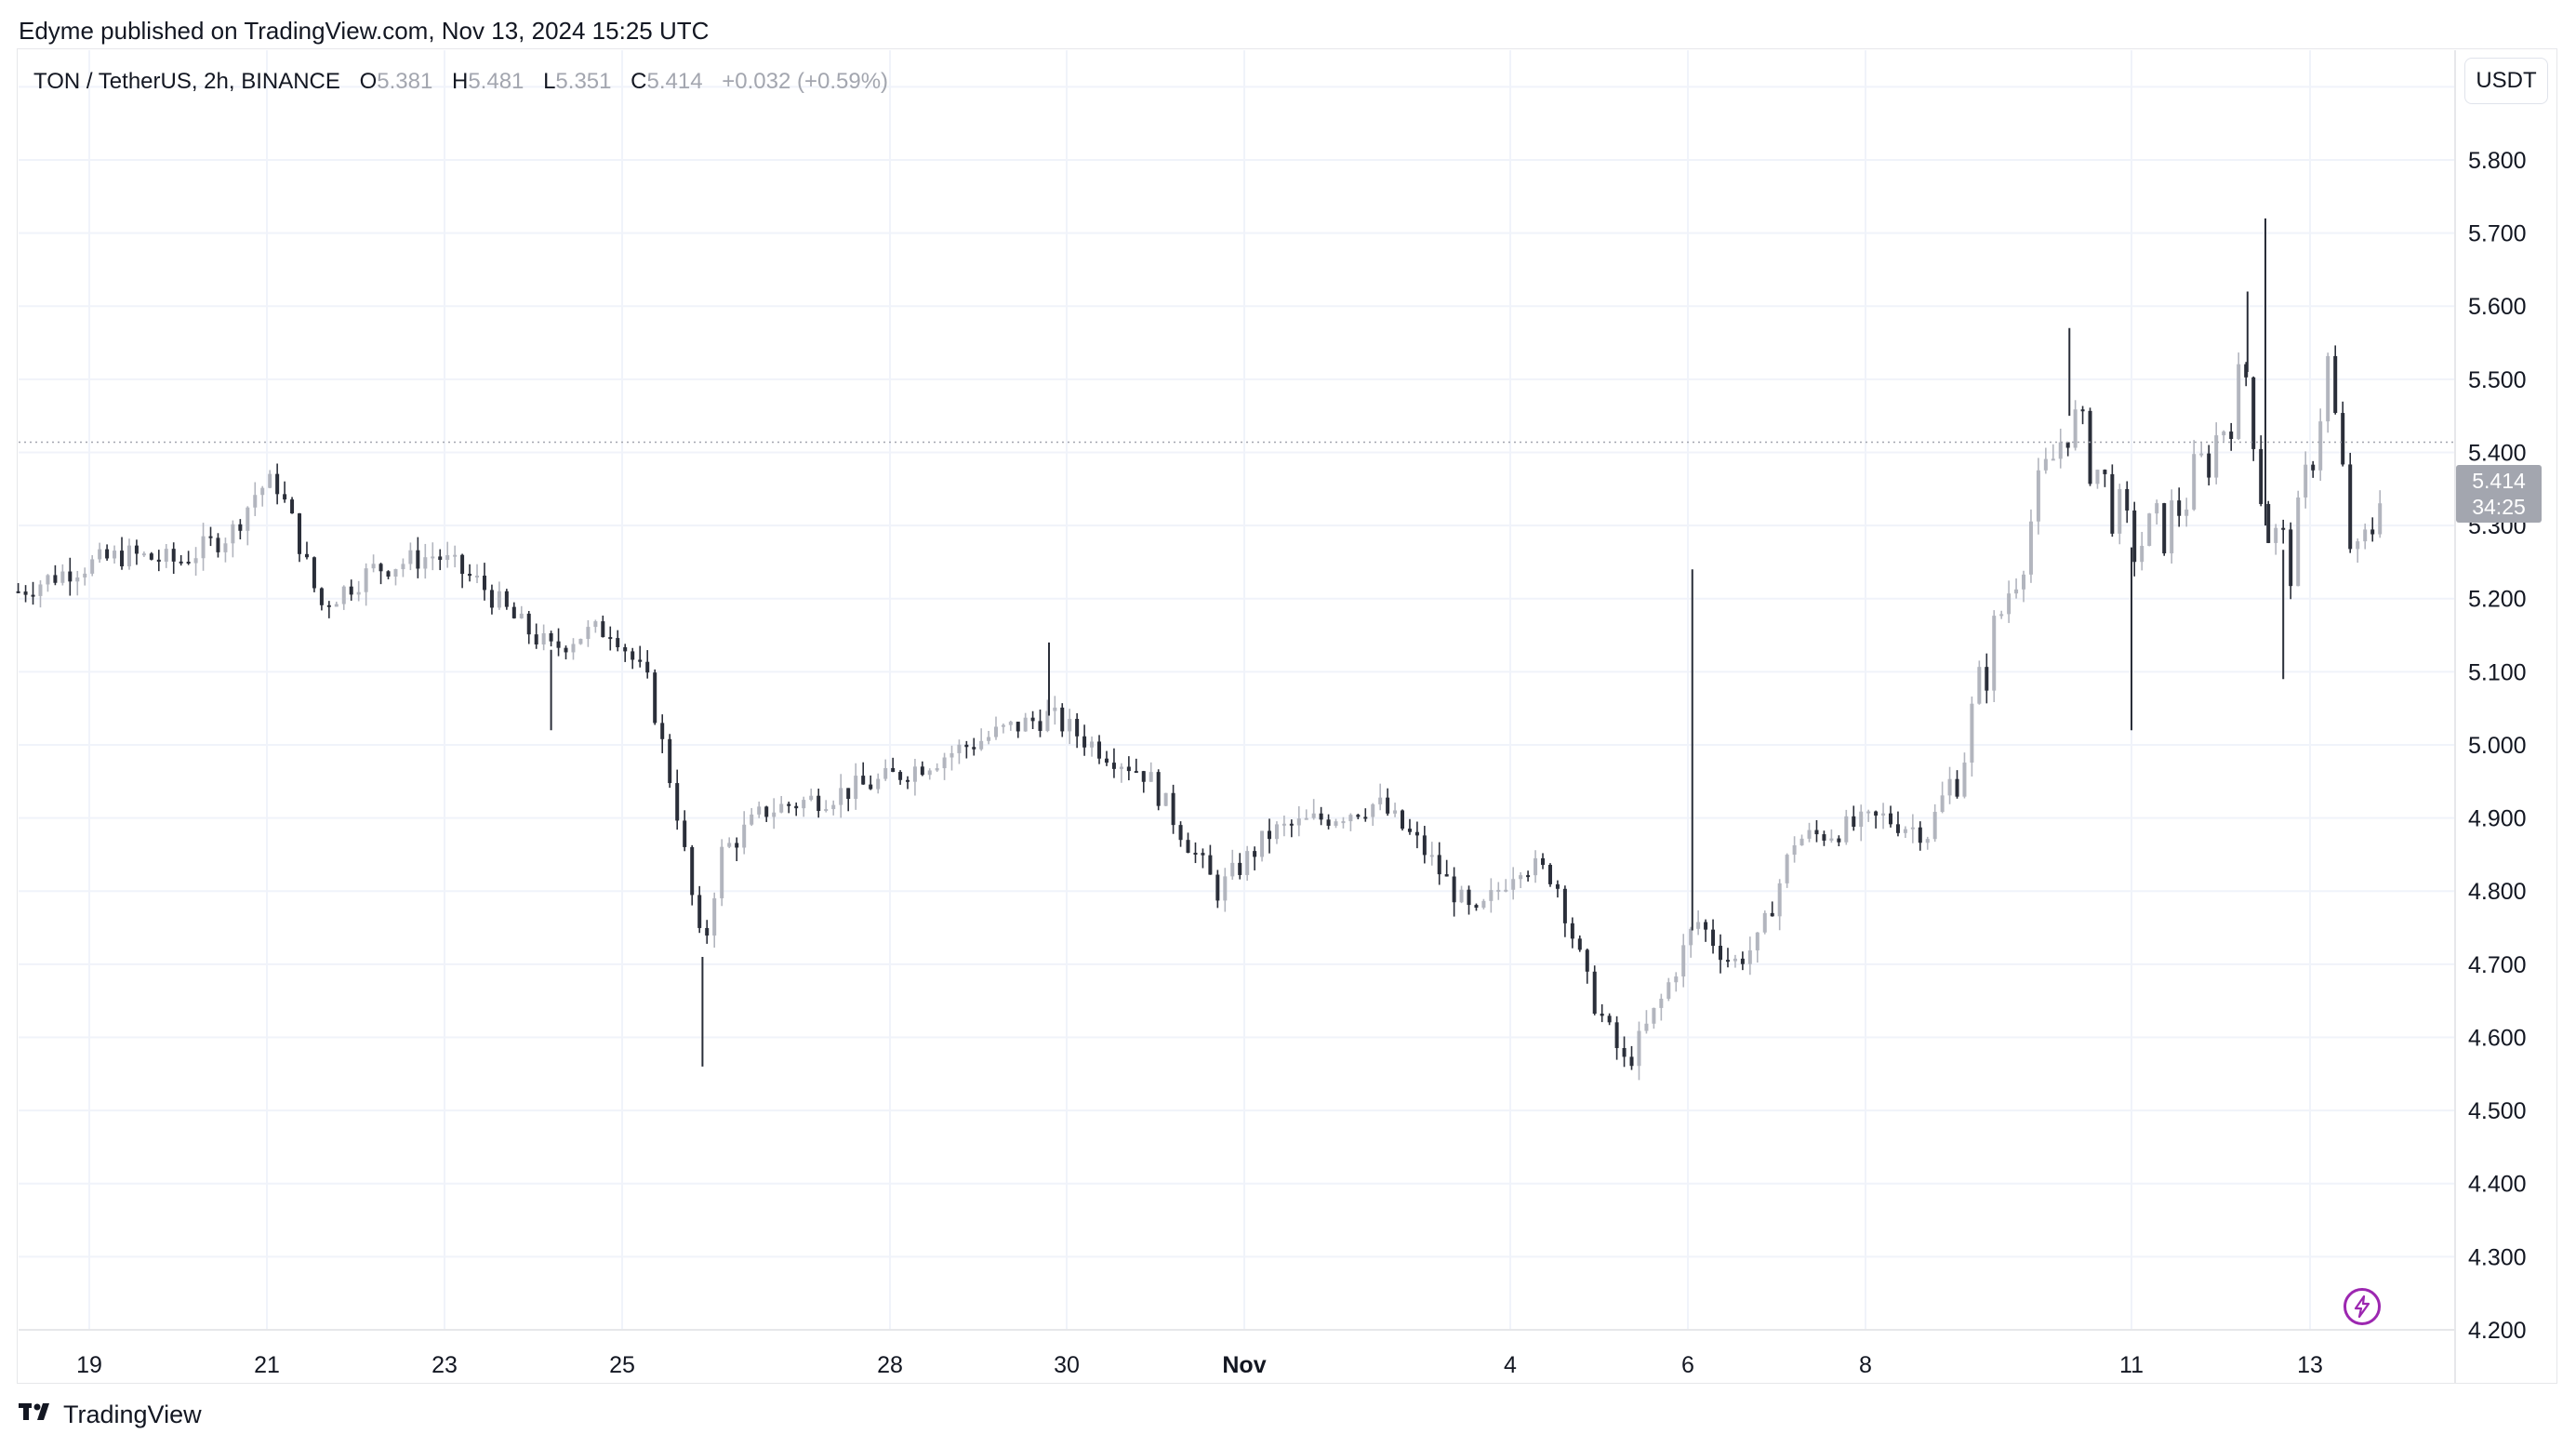 The image size is (2576, 1447). Describe the element at coordinates (2310, 1365) in the screenshot. I see `x-tick-label: 13` at that location.